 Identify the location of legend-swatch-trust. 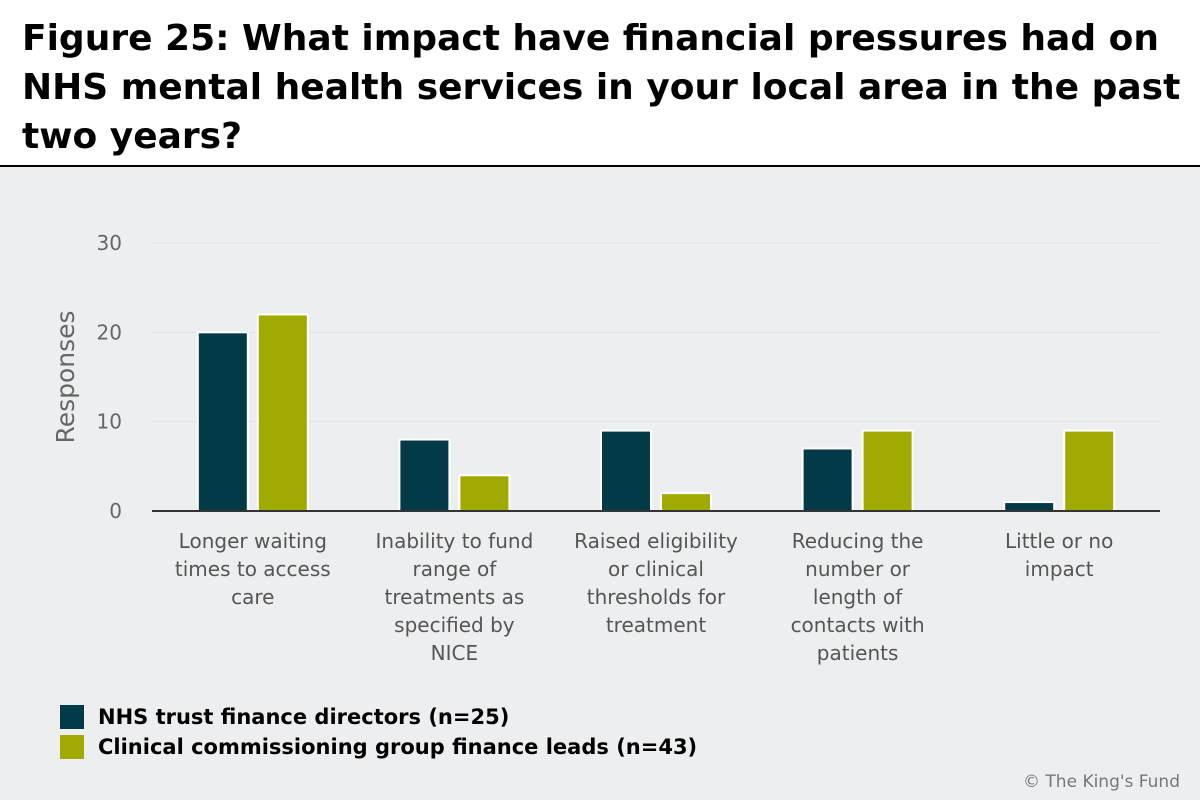
(72, 717).